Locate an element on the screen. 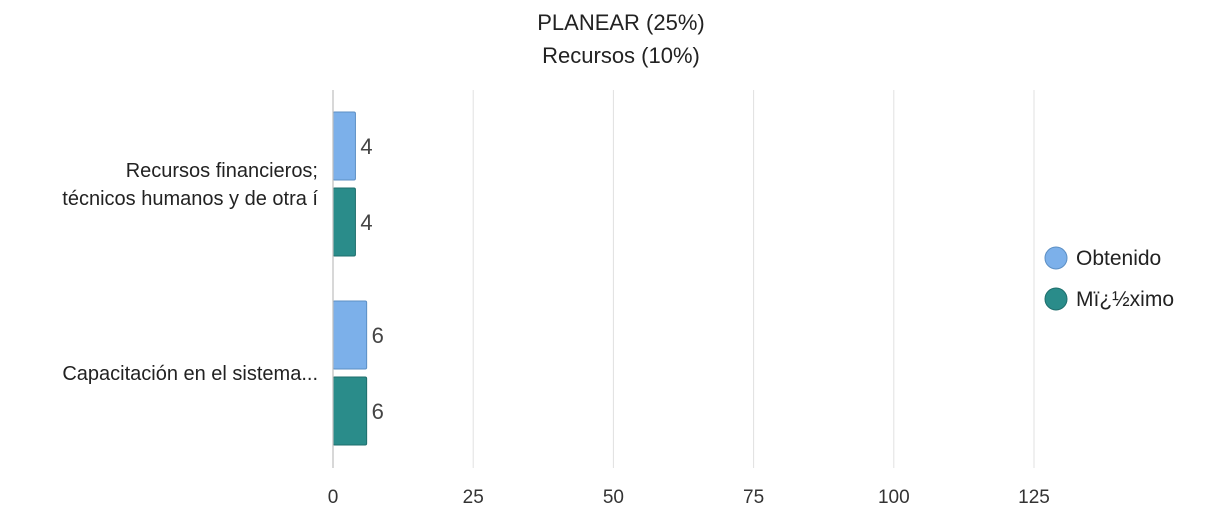 The height and width of the screenshot is (513, 1212). x-tick-label: 100 is located at coordinates (894, 497).